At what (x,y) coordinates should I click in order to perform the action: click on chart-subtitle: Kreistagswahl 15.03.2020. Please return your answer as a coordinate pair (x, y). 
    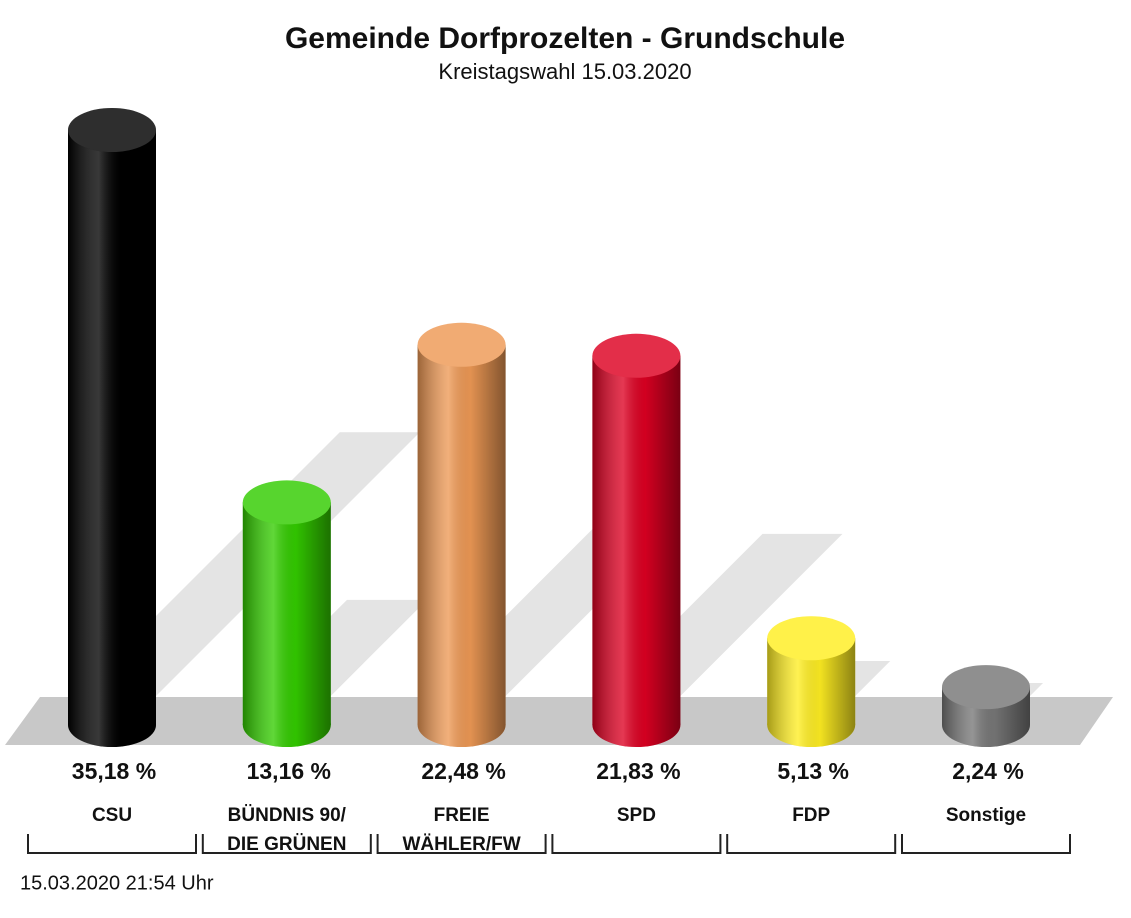
    Looking at the image, I should click on (564, 71).